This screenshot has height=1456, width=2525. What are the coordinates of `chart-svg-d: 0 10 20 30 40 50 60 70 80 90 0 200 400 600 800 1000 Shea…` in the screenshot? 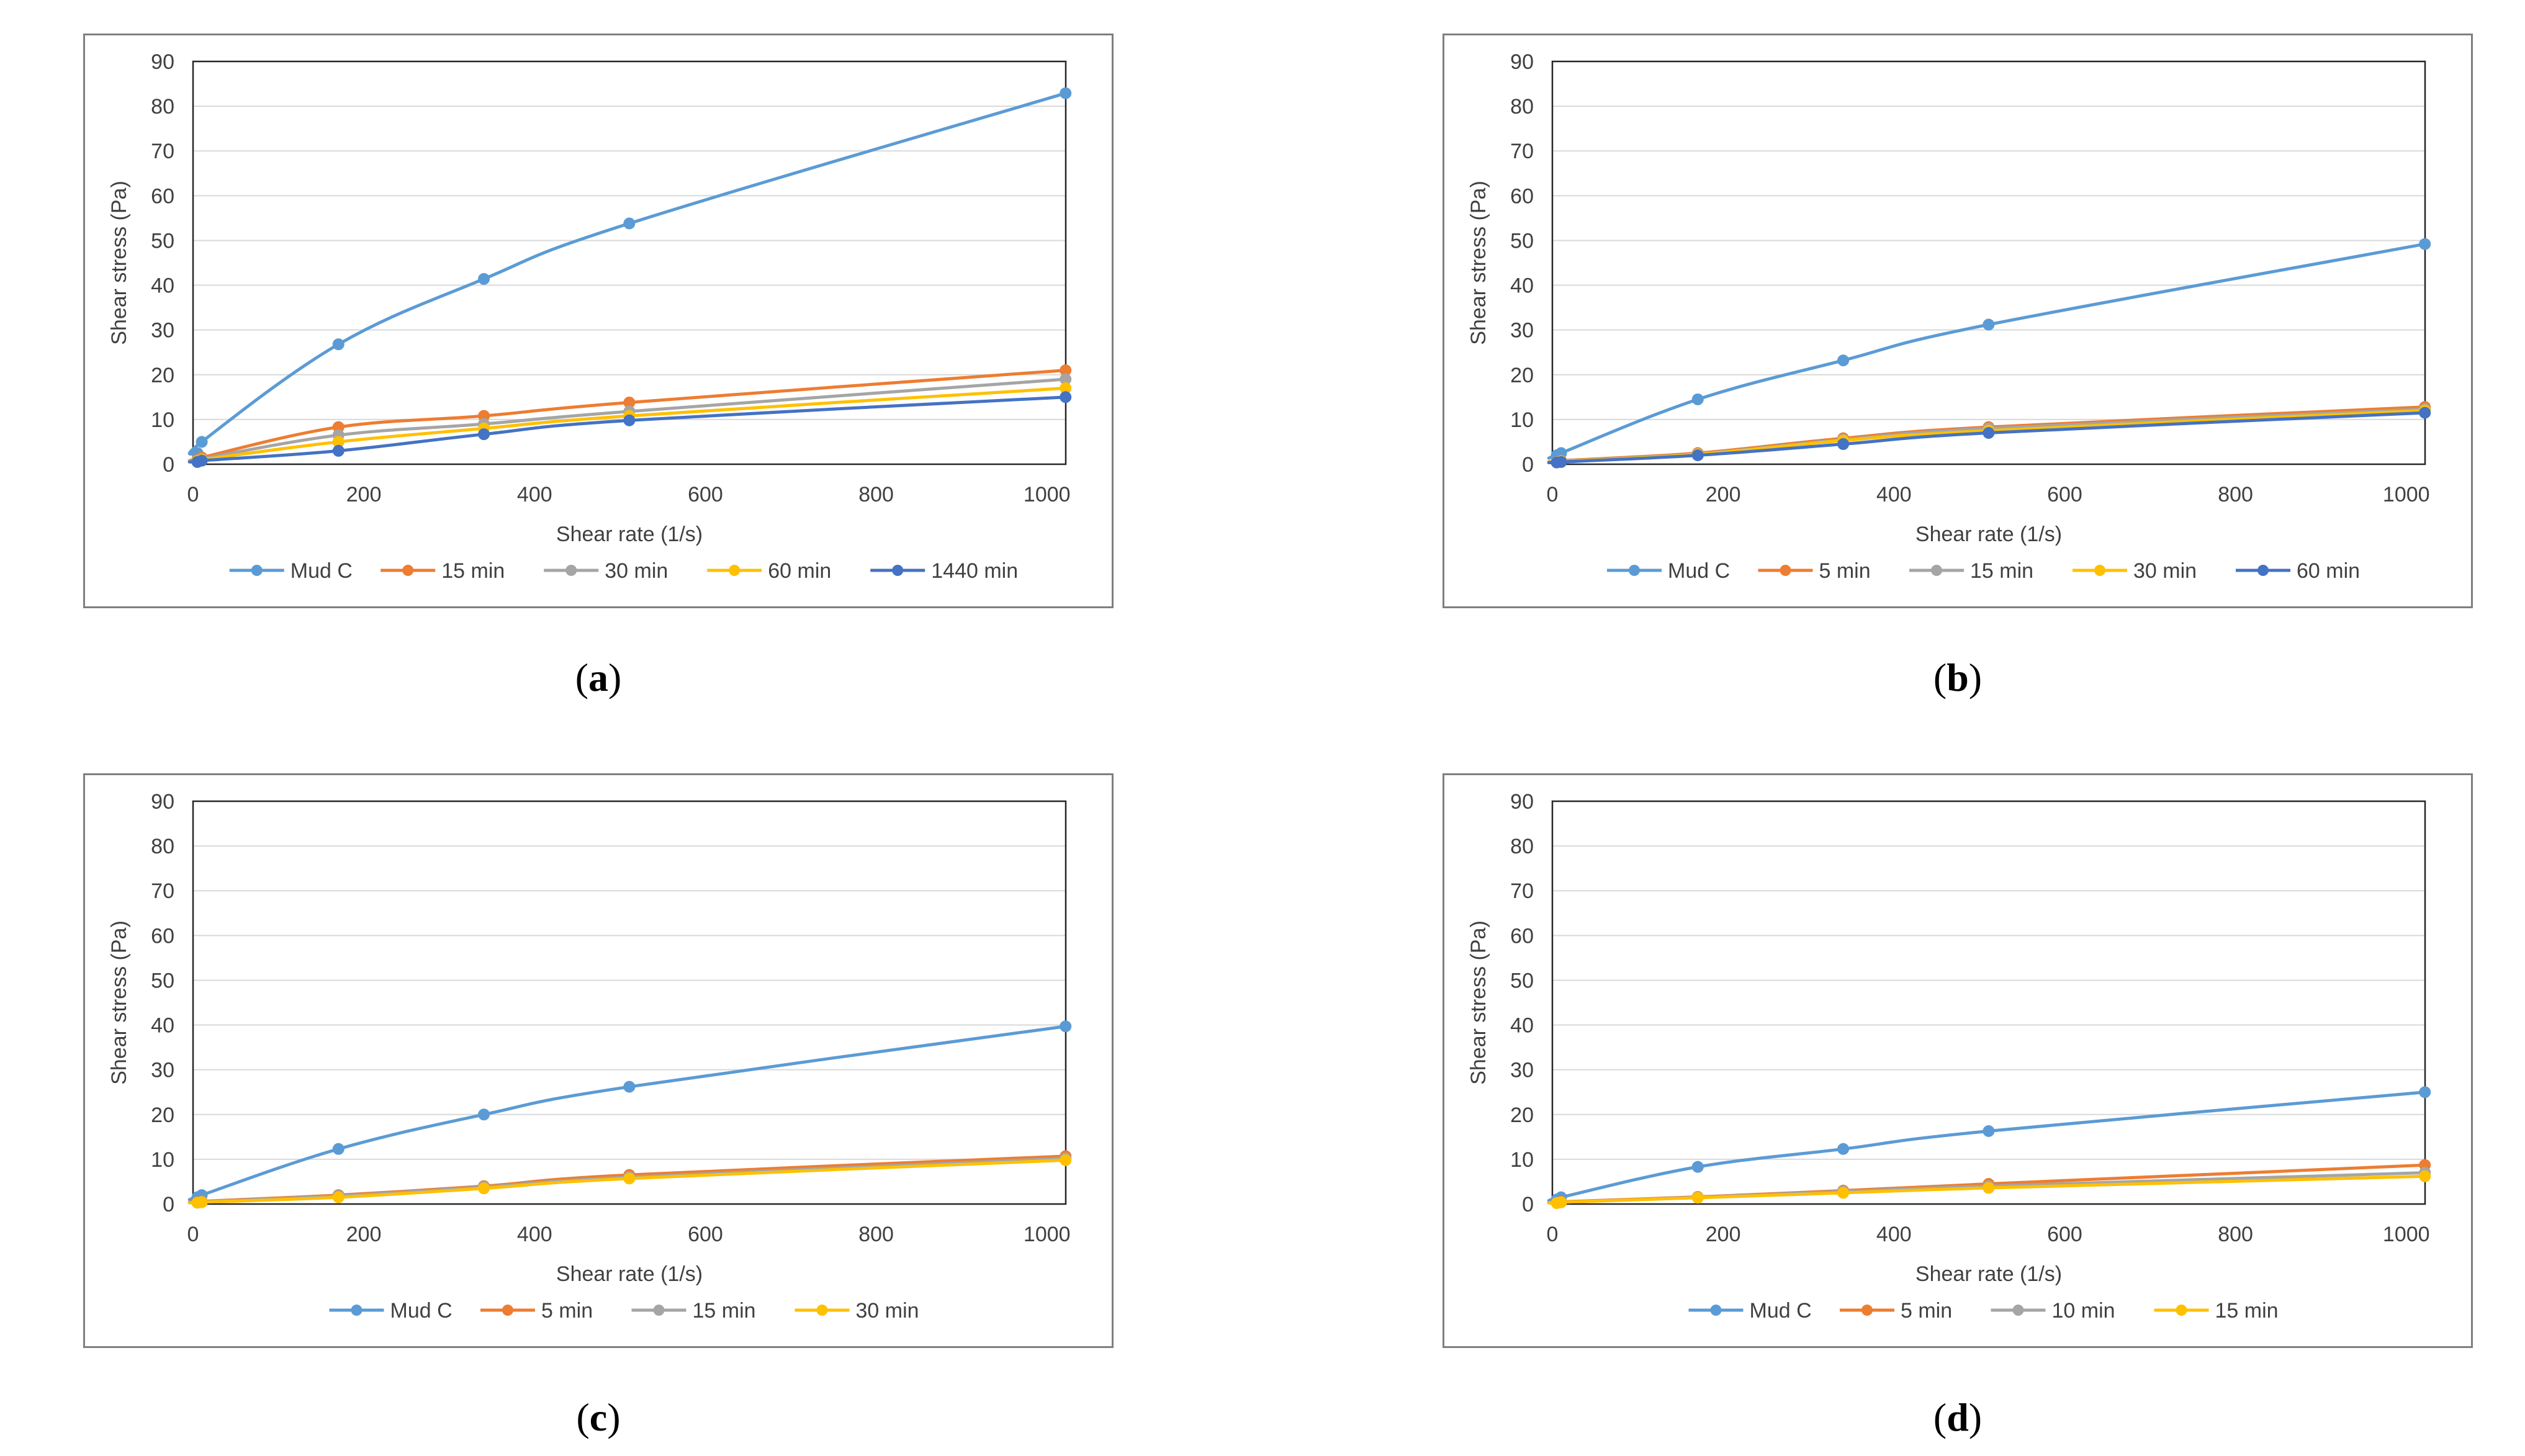 It's located at (1949, 1056).